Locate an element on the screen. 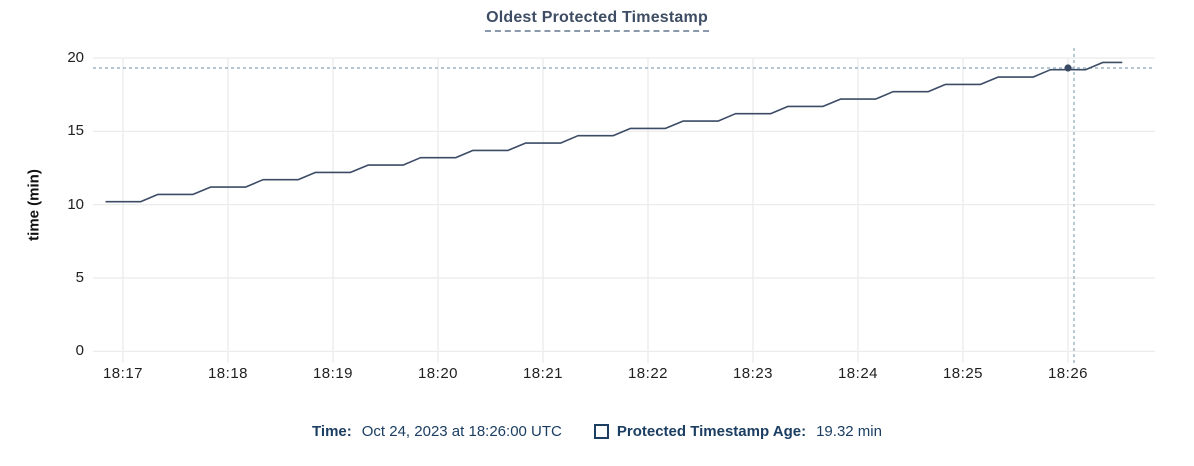 The image size is (1194, 466). legend-series-label: Protected Timestamp Age: is located at coordinates (711, 431).